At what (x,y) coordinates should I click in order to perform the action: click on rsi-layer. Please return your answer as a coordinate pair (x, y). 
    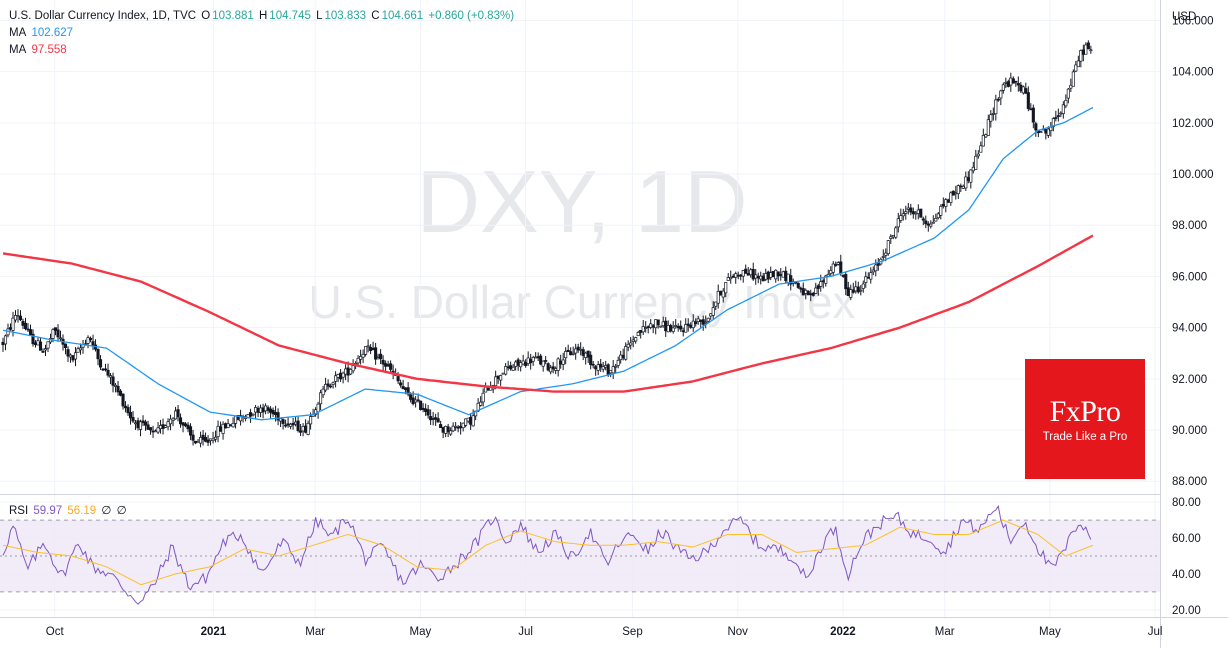
    Looking at the image, I should click on (548, 554).